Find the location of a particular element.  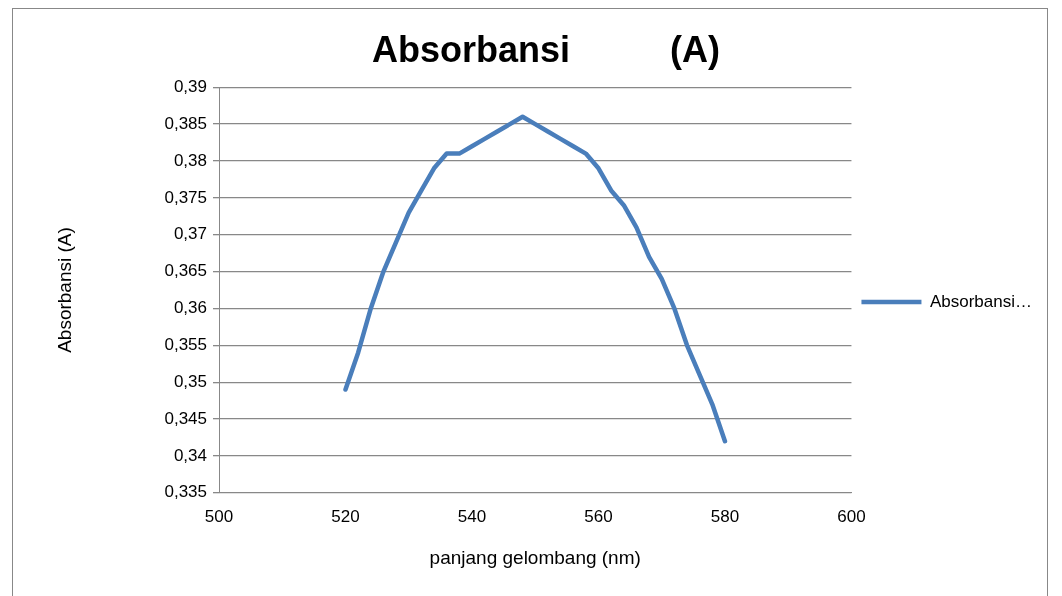

y-tick-label: 0,39 is located at coordinates (190, 86).